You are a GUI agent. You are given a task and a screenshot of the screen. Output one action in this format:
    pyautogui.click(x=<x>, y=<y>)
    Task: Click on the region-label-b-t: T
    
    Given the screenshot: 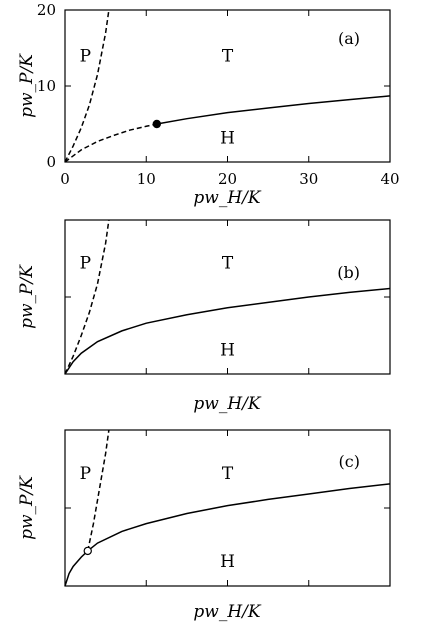 What is the action you would take?
    pyautogui.click(x=228, y=263)
    